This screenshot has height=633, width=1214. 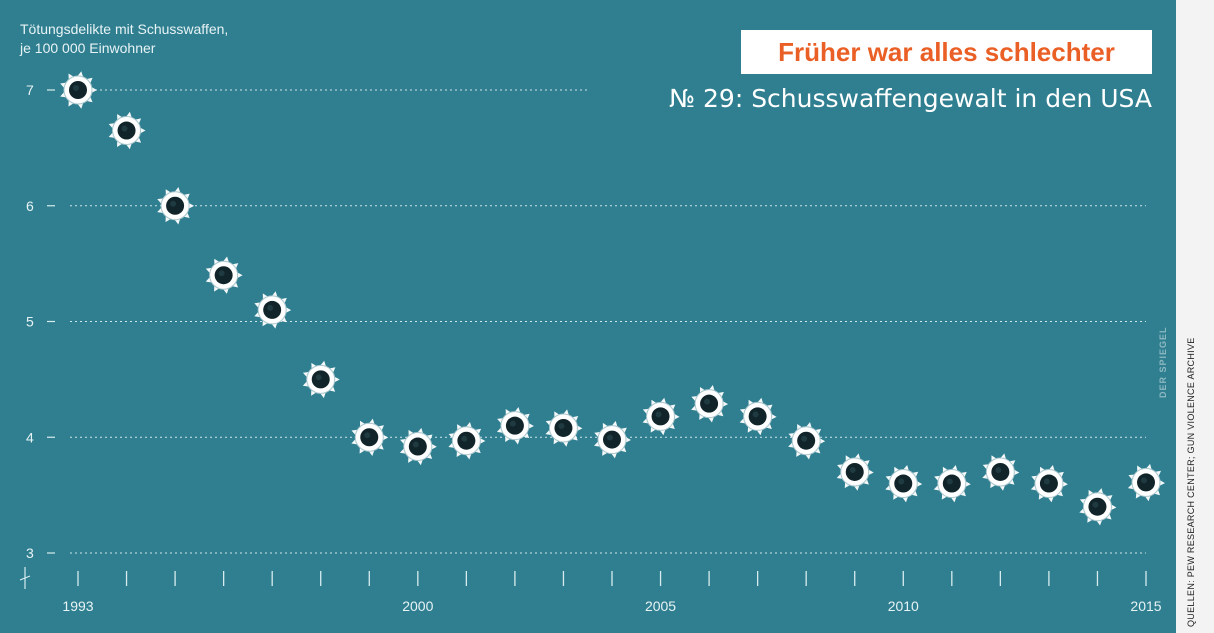 What do you see at coordinates (25, 578) in the screenshot?
I see `axis-break-mark` at bounding box center [25, 578].